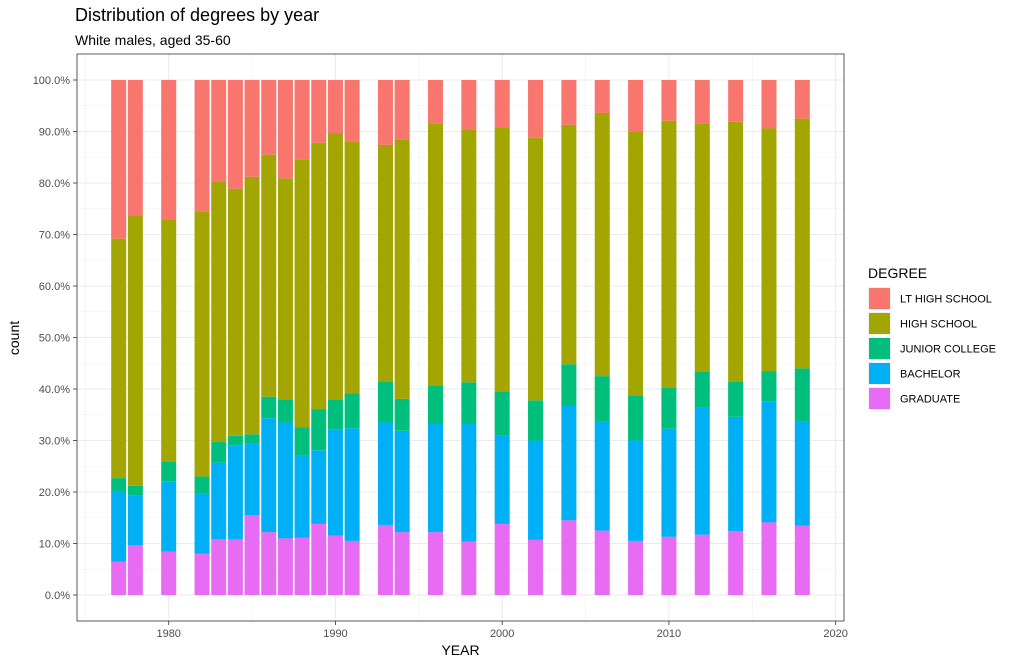 This screenshot has height=666, width=1024. What do you see at coordinates (636, 106) in the screenshot?
I see `bar-2008-lt-high-school` at bounding box center [636, 106].